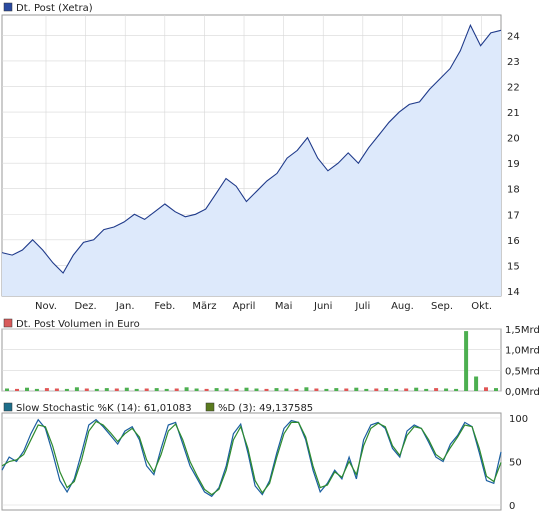 This screenshot has height=515, width=545. I want to click on volume-y-tick-label: 1,0Mrd, so click(522, 351).